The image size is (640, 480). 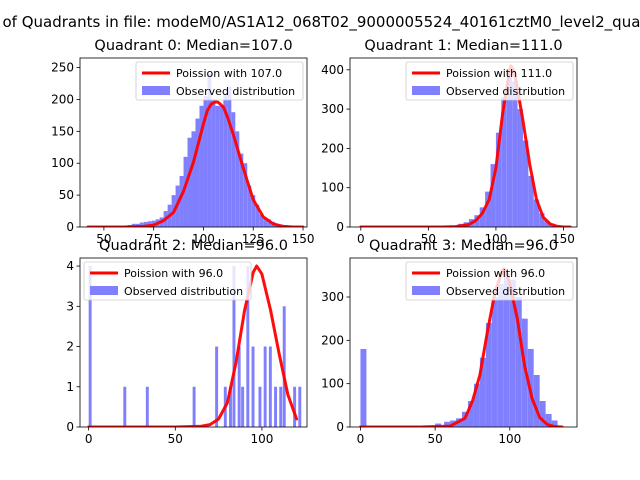 What do you see at coordinates (303, 239) in the screenshot?
I see `x-tick-label: 150` at bounding box center [303, 239].